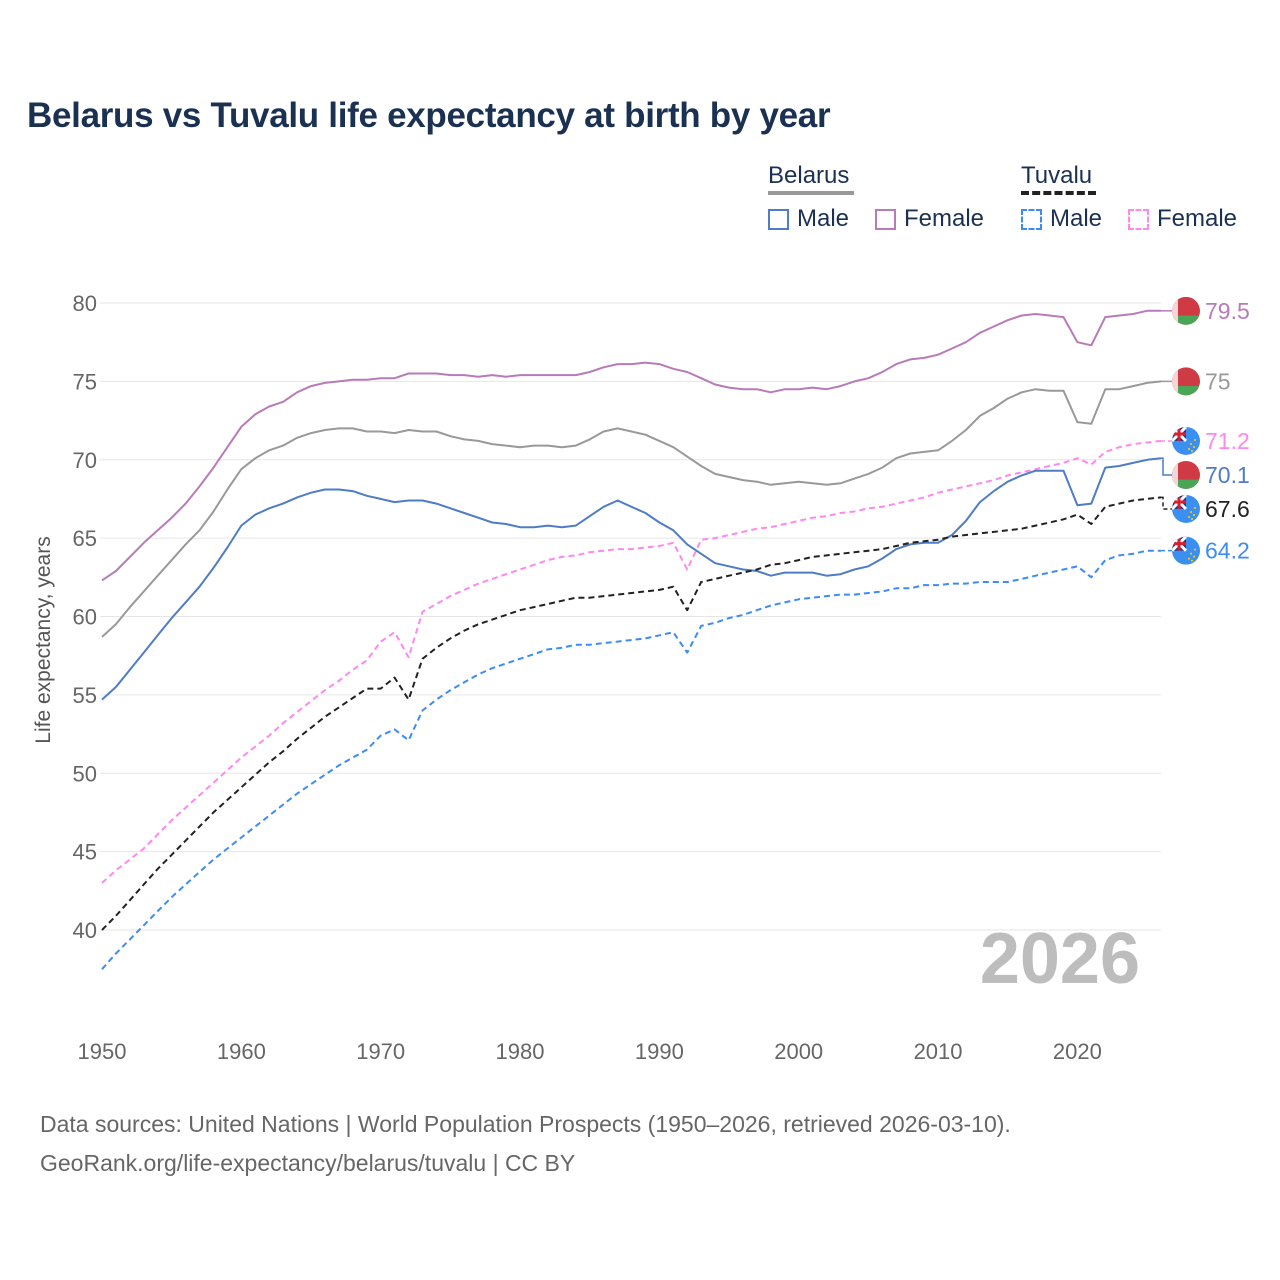 The image size is (1280, 1280). I want to click on legend-belarus-line, so click(811, 193).